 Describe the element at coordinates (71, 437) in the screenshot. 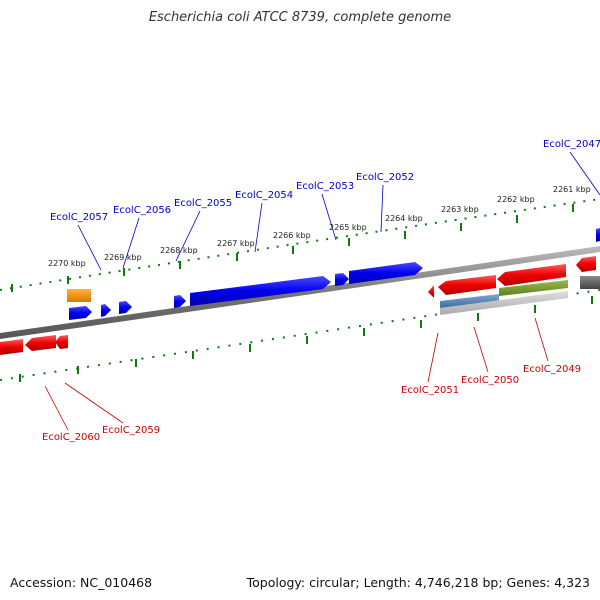

I see `gene-label-ecolc-2060: EcolC_2060` at that location.